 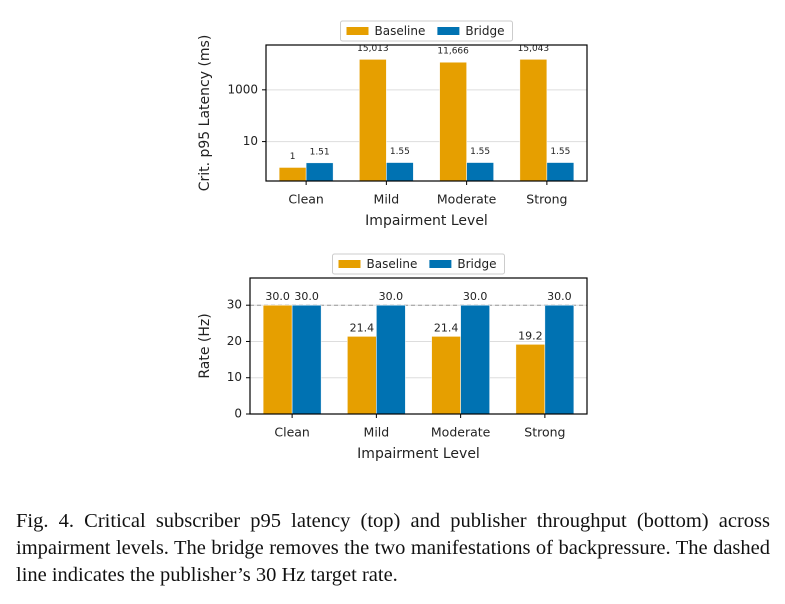 What do you see at coordinates (530, 335) in the screenshot?
I see `value-label: 19.2` at bounding box center [530, 335].